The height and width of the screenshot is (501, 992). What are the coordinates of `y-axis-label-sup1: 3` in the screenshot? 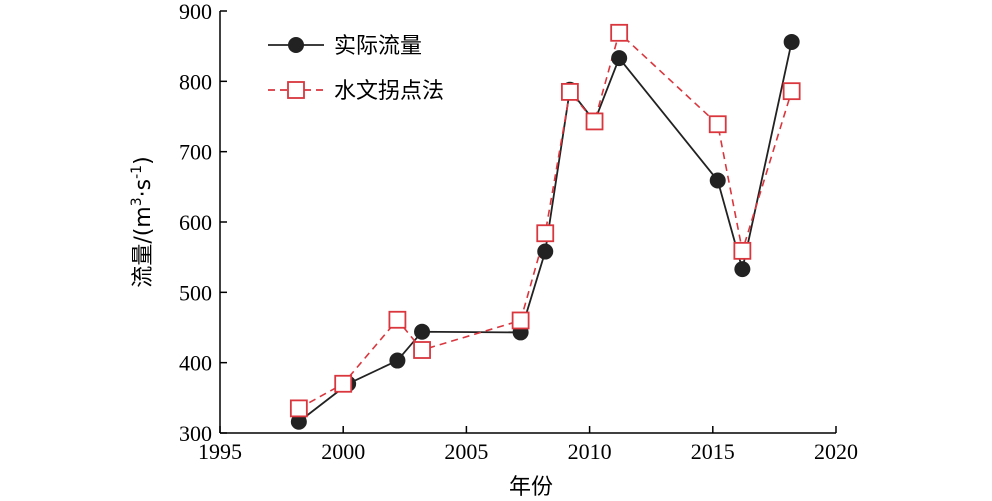 It's located at (137, 201).